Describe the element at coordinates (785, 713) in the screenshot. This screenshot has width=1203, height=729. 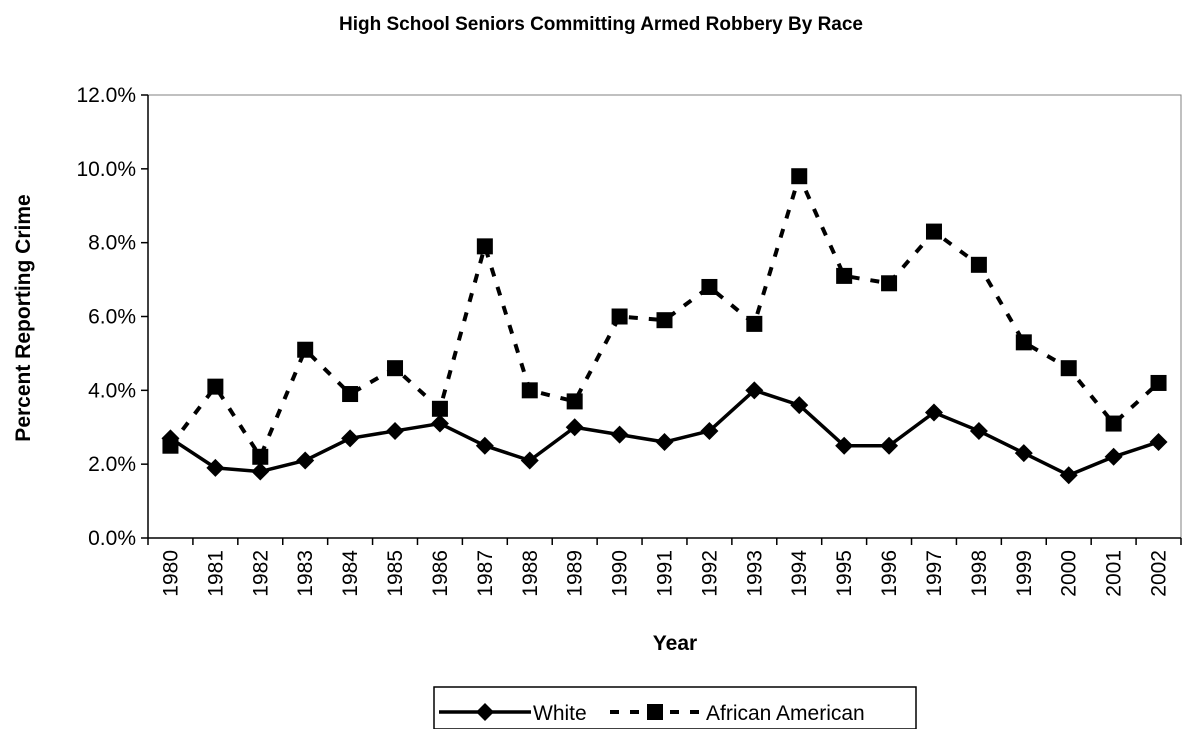
I see `legend-label-african-american: African American` at that location.